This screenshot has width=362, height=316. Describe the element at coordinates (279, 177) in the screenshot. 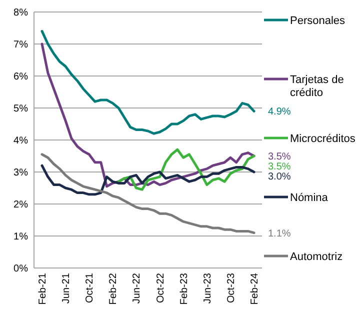

I see `data-label: 3.0%` at that location.